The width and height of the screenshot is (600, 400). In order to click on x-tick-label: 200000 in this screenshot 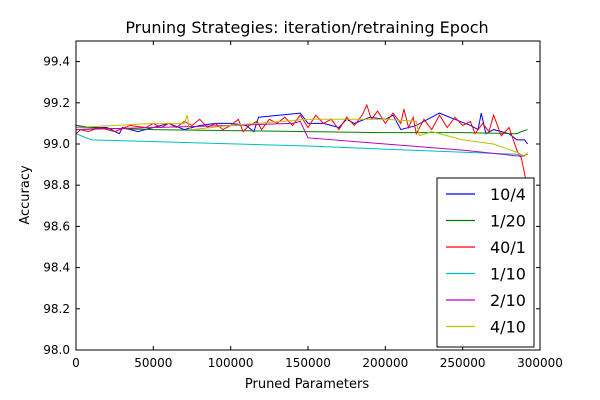, I will do `click(385, 363)`.